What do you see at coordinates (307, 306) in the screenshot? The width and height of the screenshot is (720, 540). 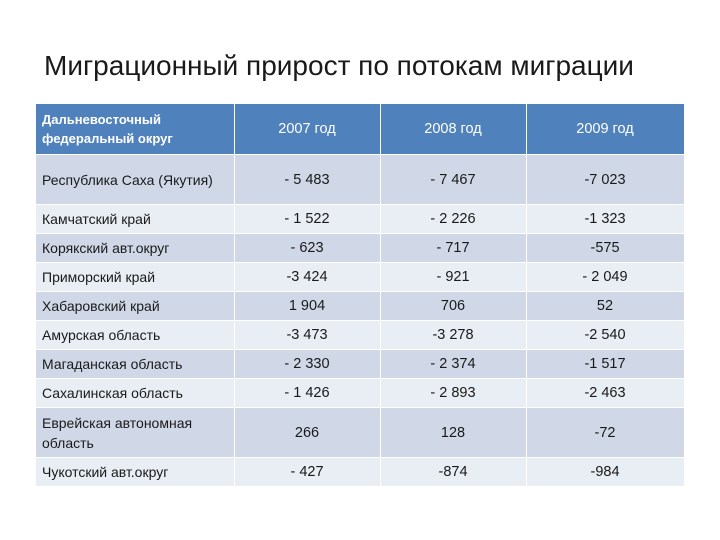 I see `value-2007: 1 904` at bounding box center [307, 306].